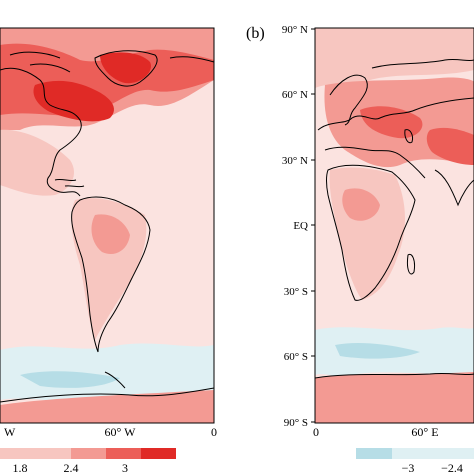 Image resolution: width=474 pixels, height=474 pixels. I want to click on coast-greenland, so click(126, 68).